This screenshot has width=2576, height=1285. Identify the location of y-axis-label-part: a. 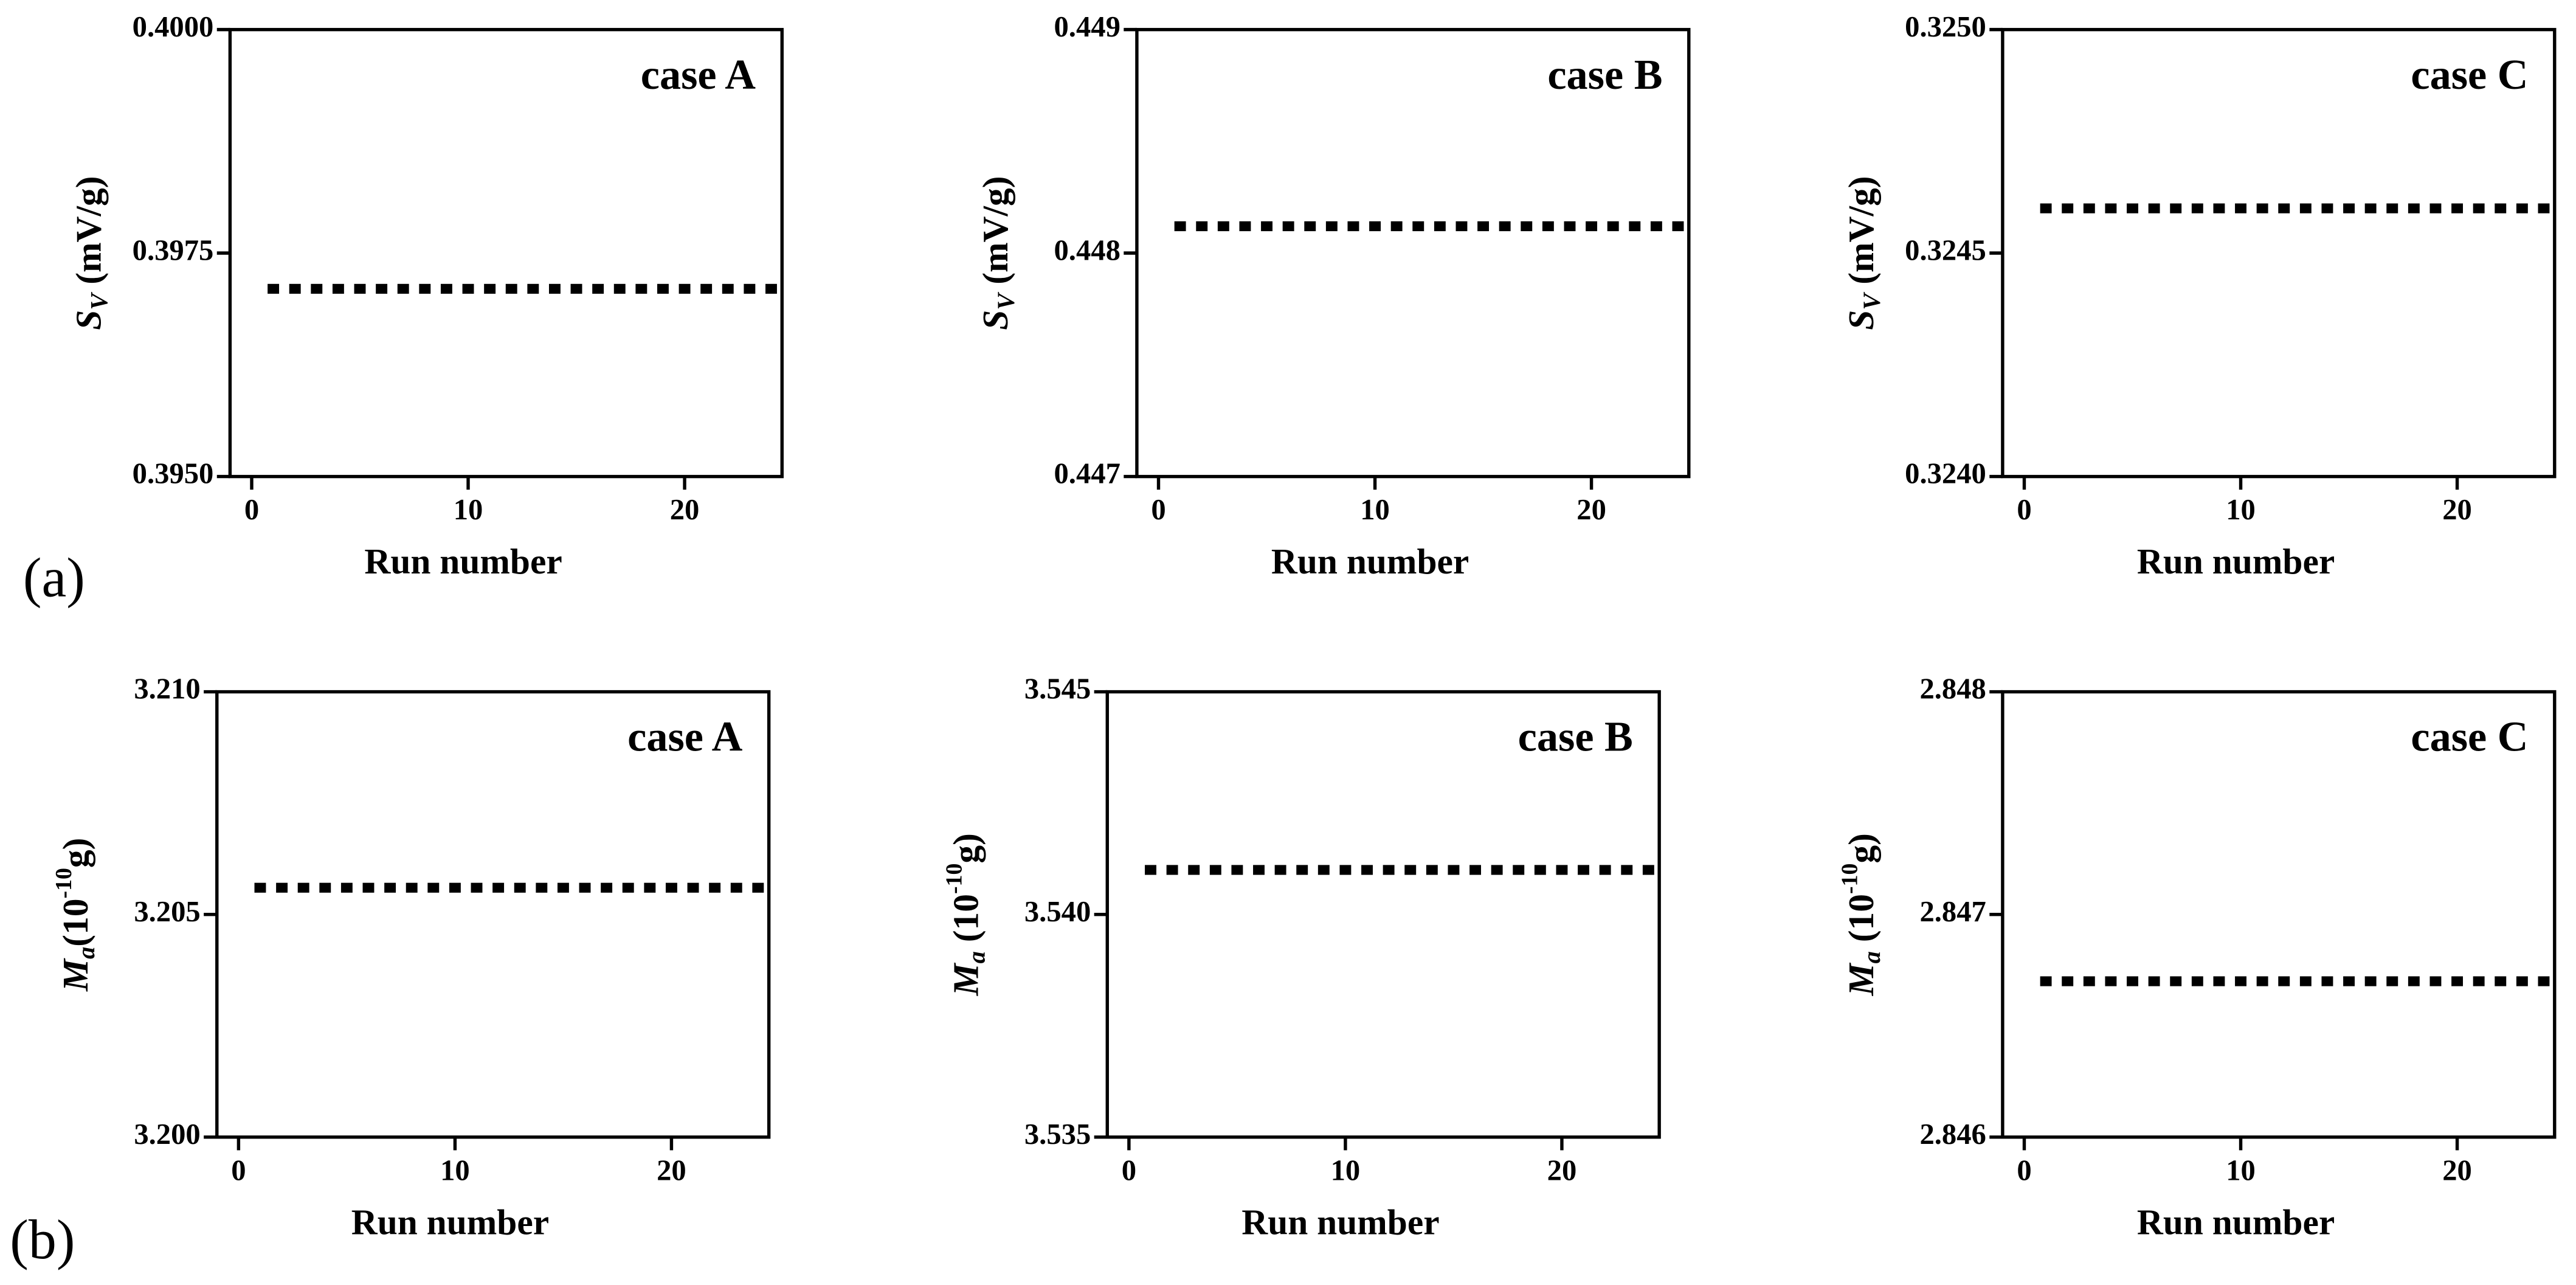
(977, 957).